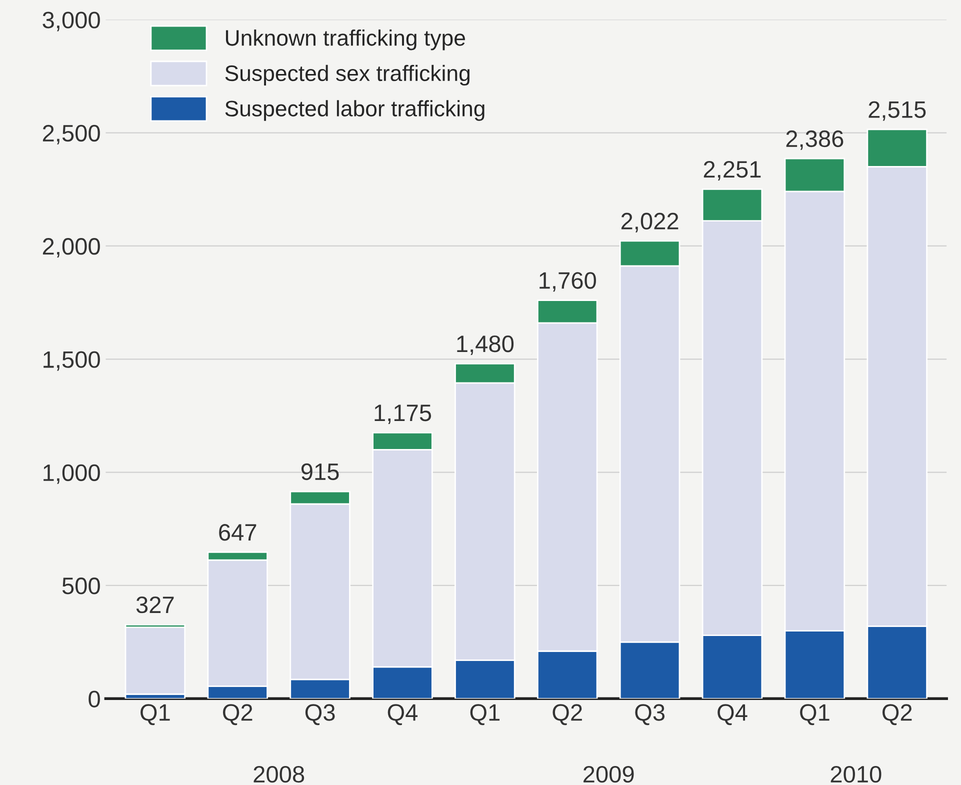  Describe the element at coordinates (94, 699) in the screenshot. I see `y-tick-label: 0` at that location.